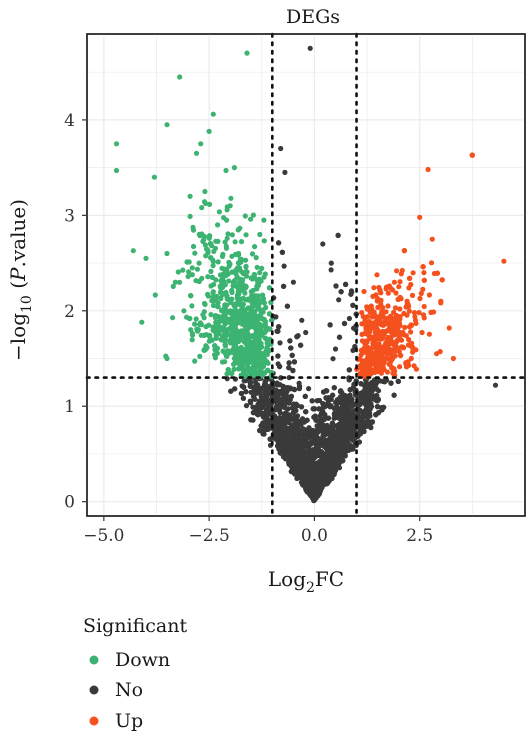 This screenshot has width=530, height=740. Describe the element at coordinates (313, 17) in the screenshot. I see `chart-title: DEGs` at that location.